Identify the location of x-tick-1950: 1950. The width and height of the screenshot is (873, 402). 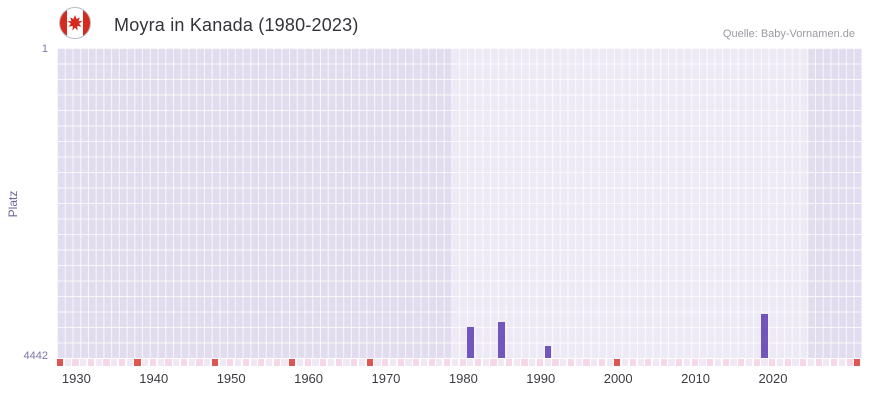
(231, 378).